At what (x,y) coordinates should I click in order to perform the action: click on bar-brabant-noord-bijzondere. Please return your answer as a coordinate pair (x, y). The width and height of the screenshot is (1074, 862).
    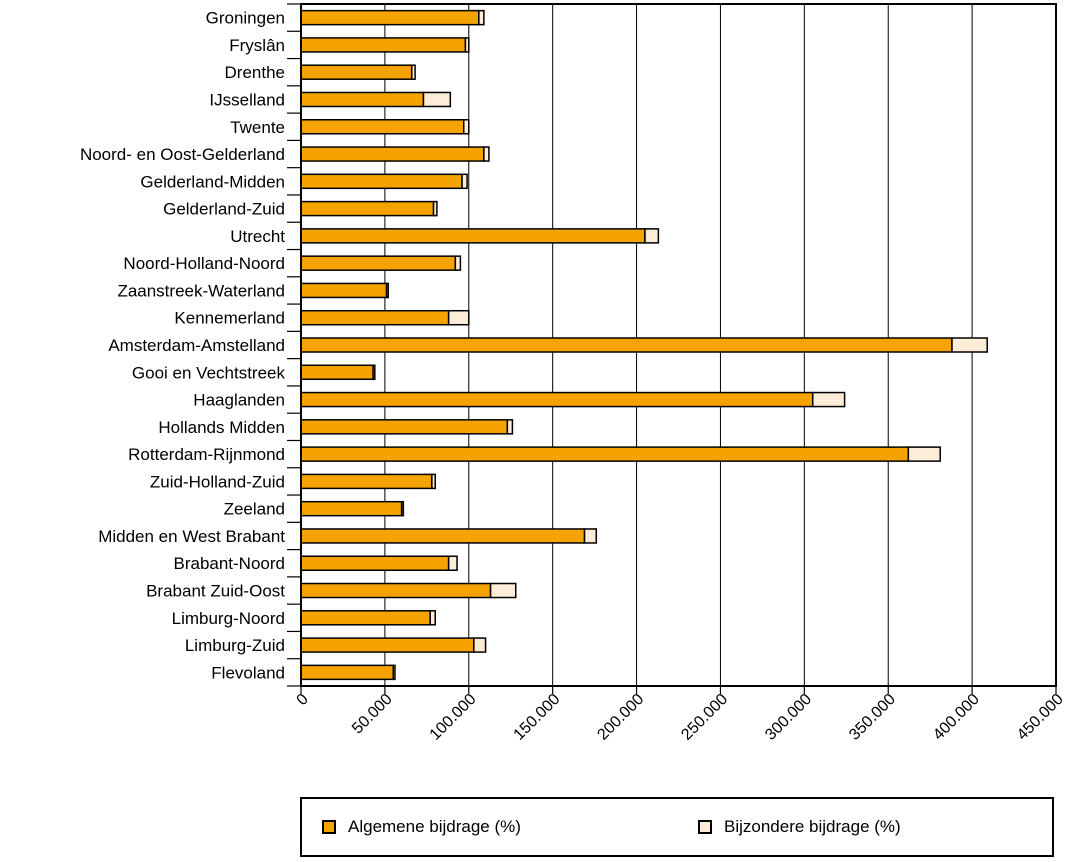
    Looking at the image, I should click on (452, 563).